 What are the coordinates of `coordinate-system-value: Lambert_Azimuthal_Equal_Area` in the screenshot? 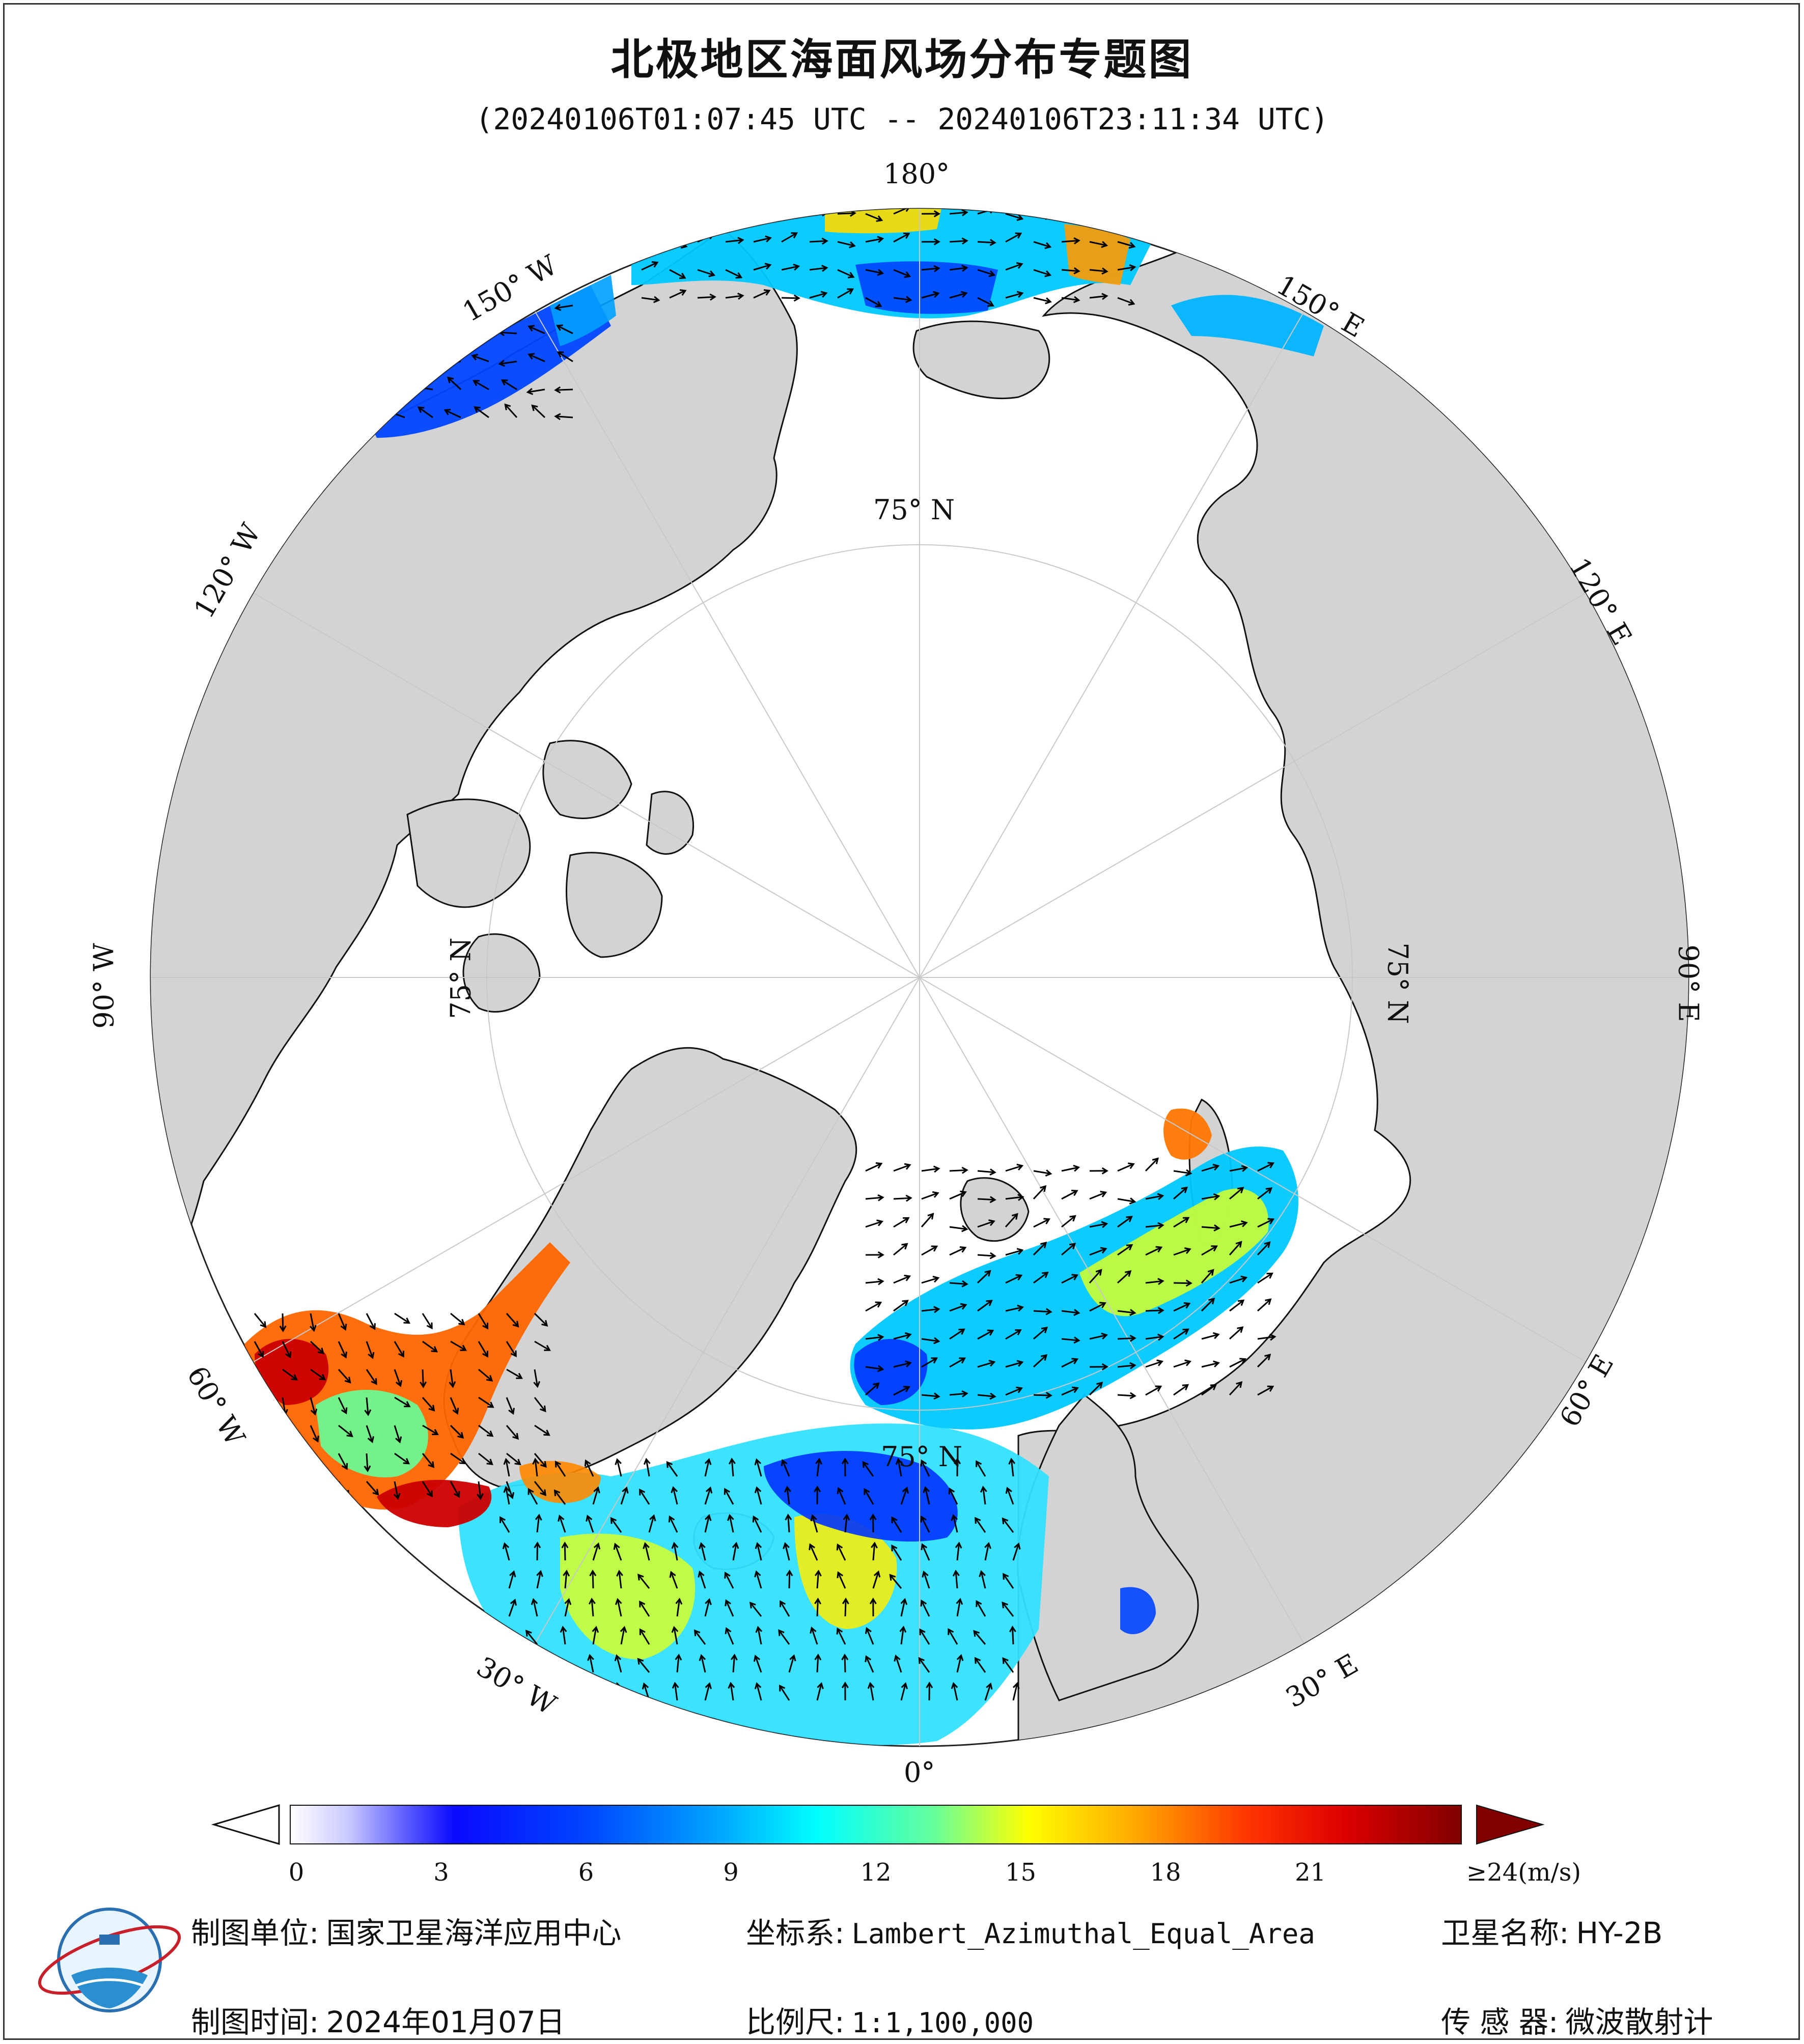 It's located at (1083, 1934).